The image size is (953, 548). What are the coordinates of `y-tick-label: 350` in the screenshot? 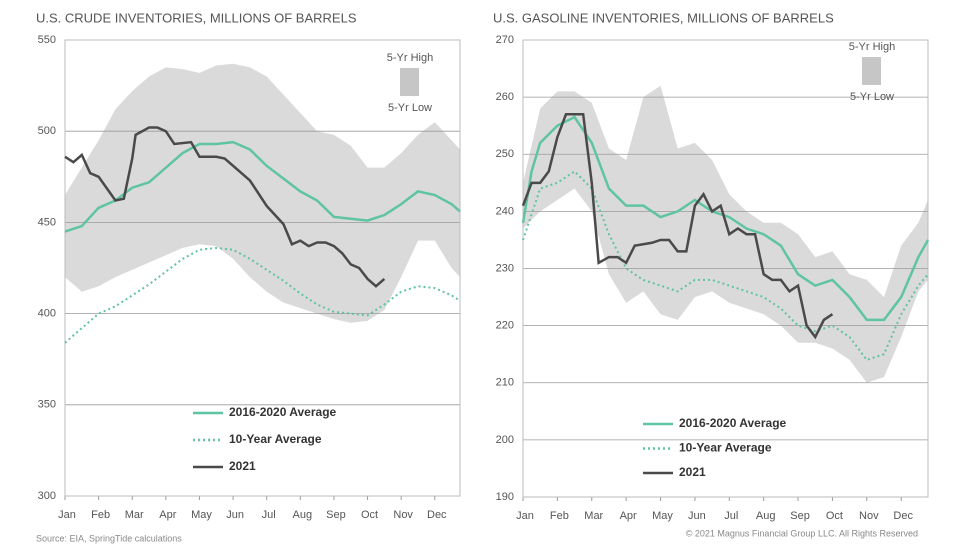 It's located at (47, 405).